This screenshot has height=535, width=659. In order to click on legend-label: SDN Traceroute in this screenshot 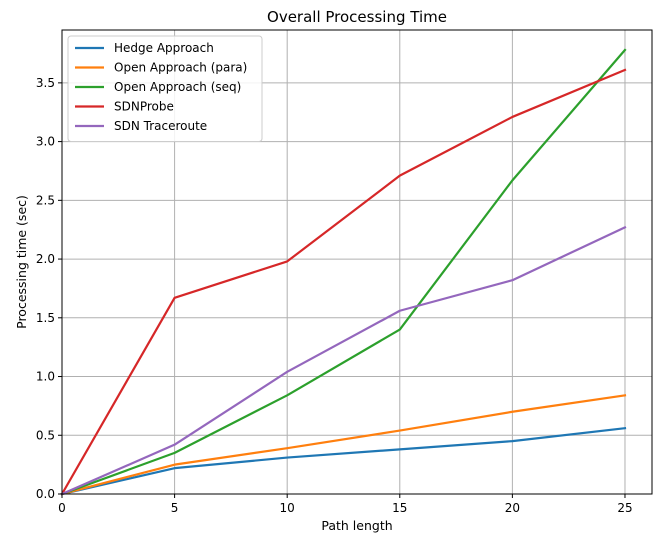, I will do `click(160, 126)`.